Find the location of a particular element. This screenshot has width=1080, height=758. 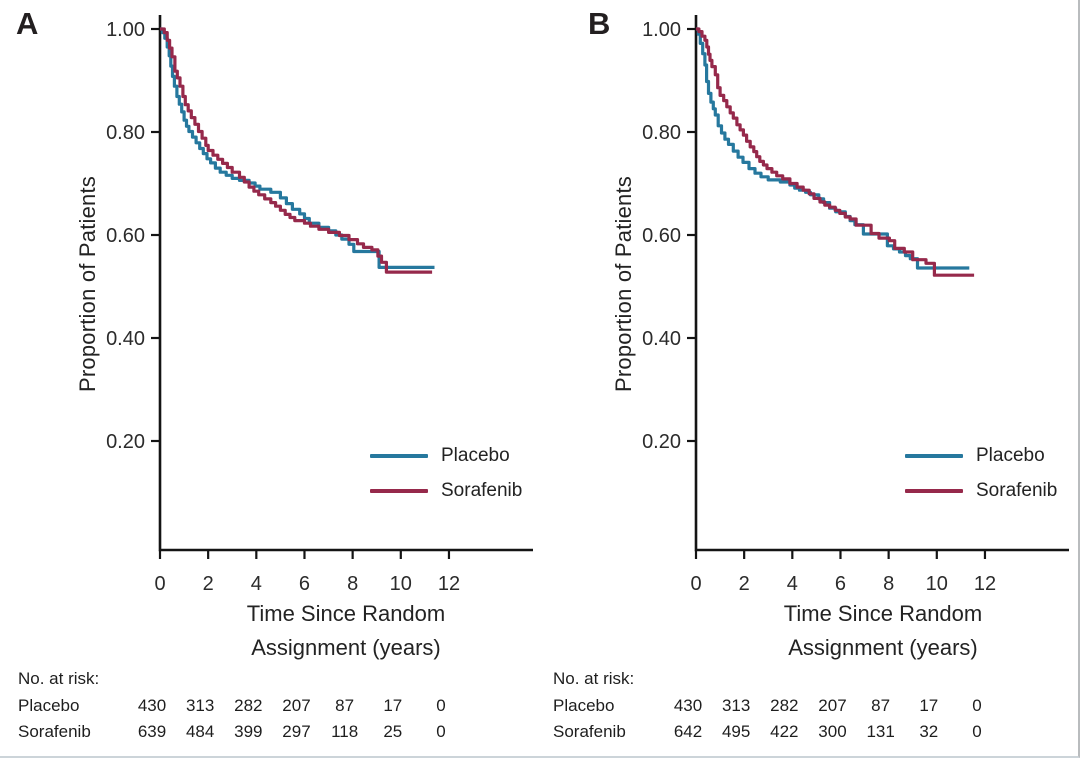

panel-b-letter: B is located at coordinates (599, 23).